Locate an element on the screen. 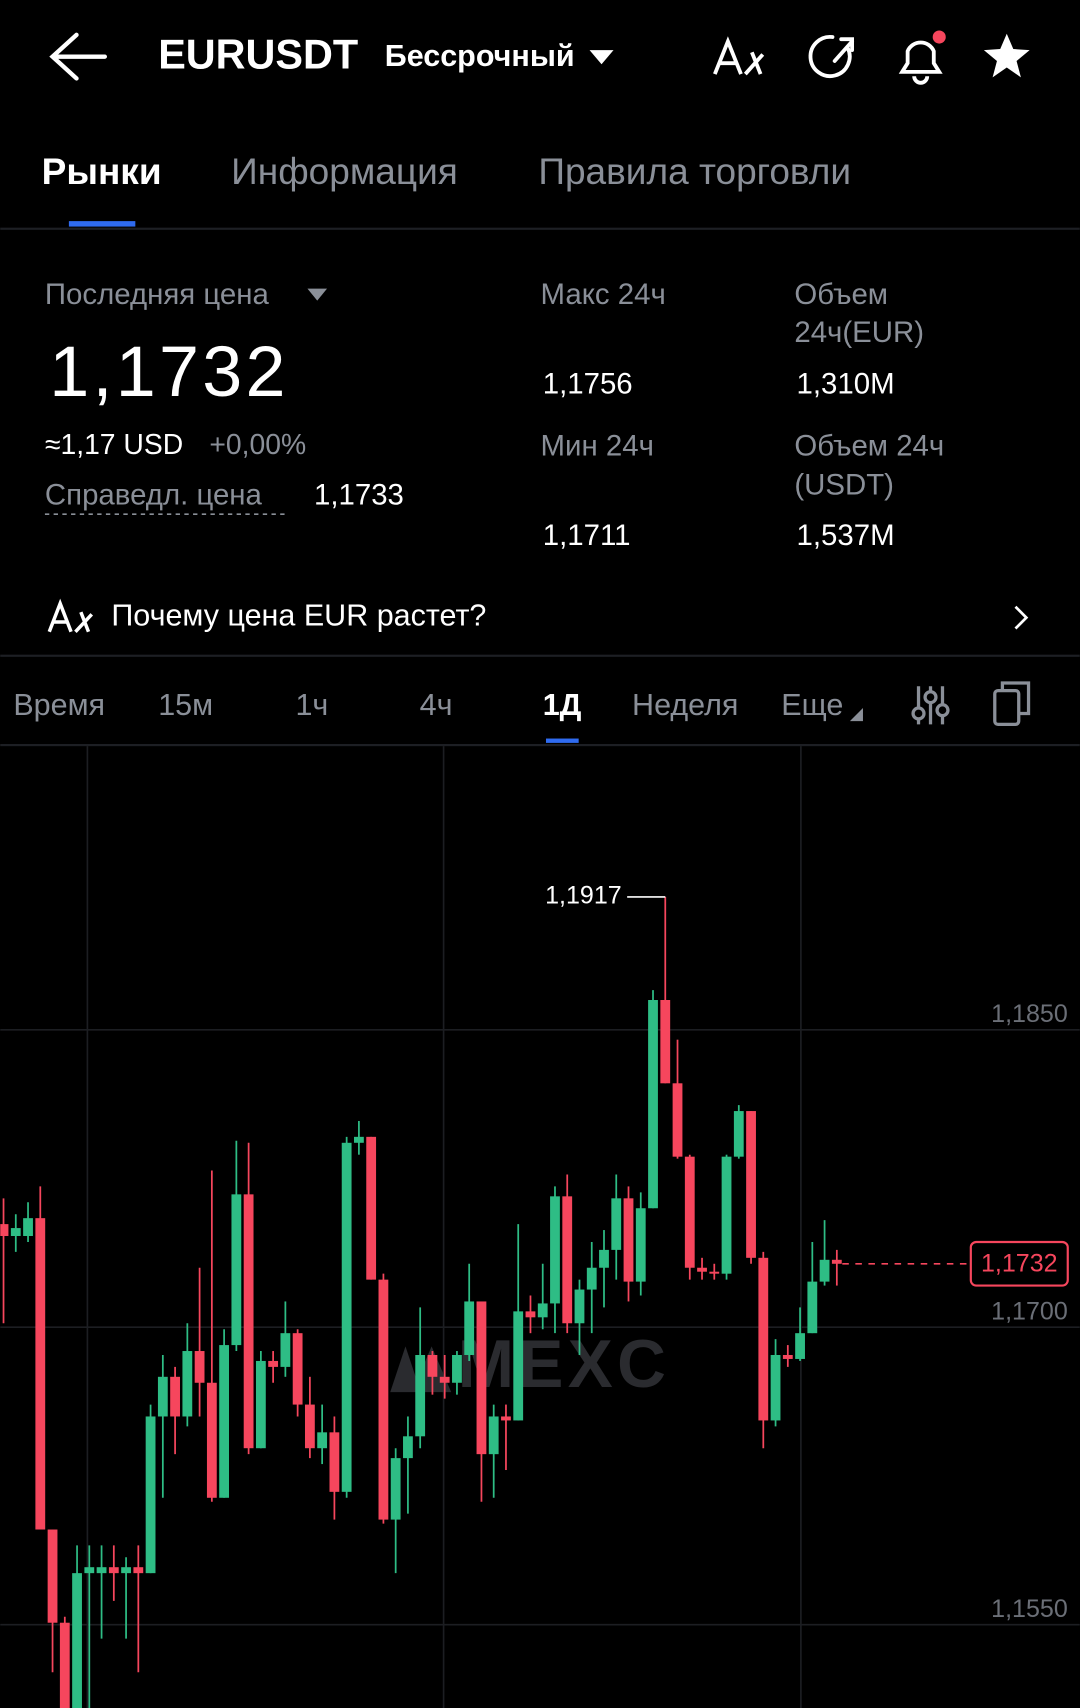  high-value: 1,1756 is located at coordinates (588, 383).